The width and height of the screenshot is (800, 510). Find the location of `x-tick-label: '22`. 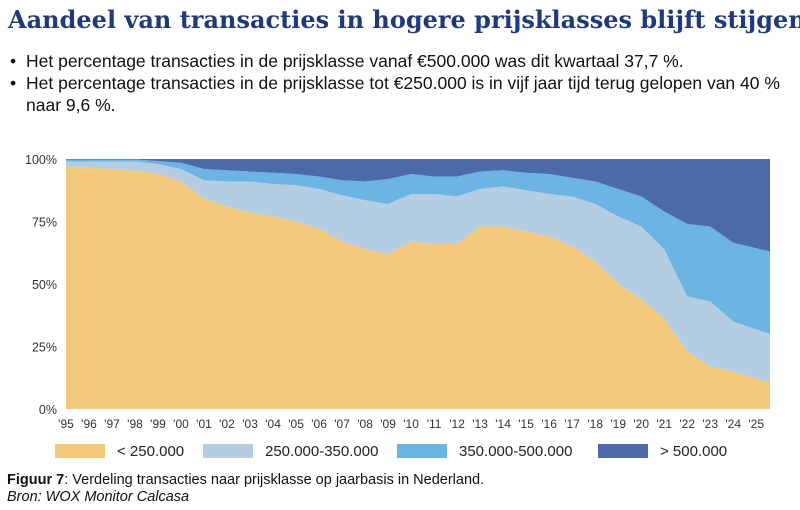

x-tick-label: '22 is located at coordinates (687, 424).